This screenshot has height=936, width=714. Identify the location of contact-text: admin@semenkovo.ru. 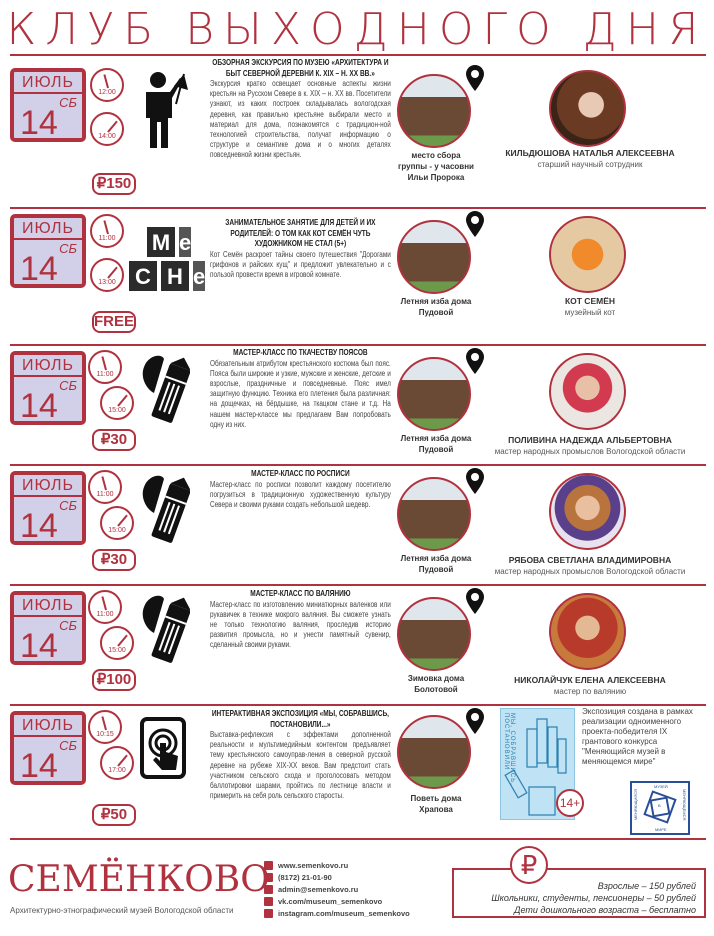
(318, 889).